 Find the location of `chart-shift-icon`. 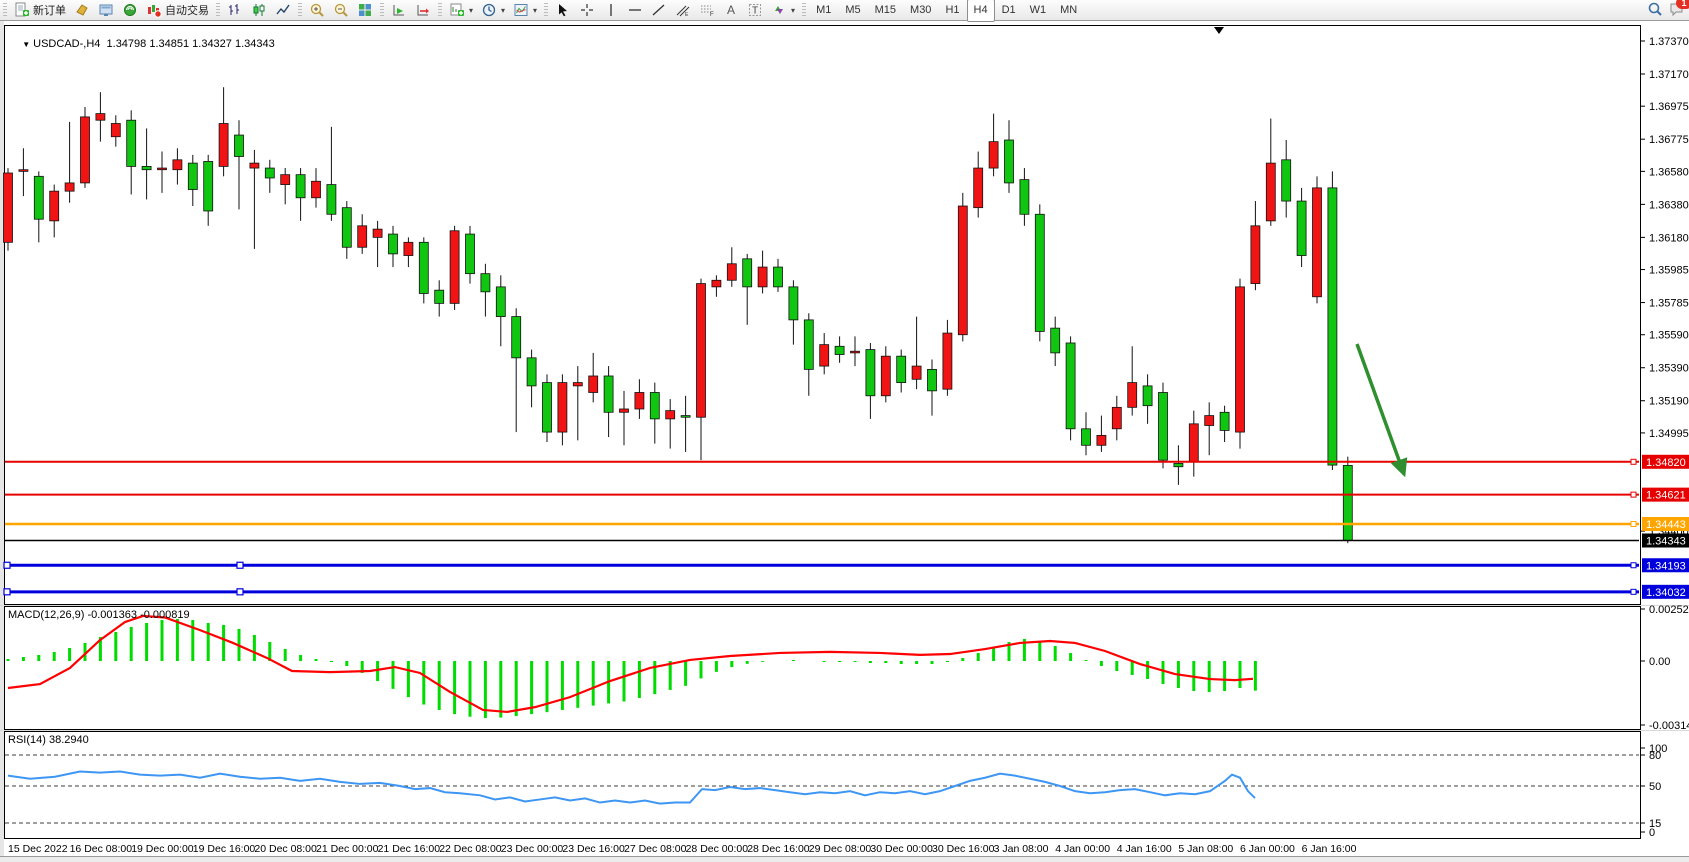

chart-shift-icon is located at coordinates (423, 10).